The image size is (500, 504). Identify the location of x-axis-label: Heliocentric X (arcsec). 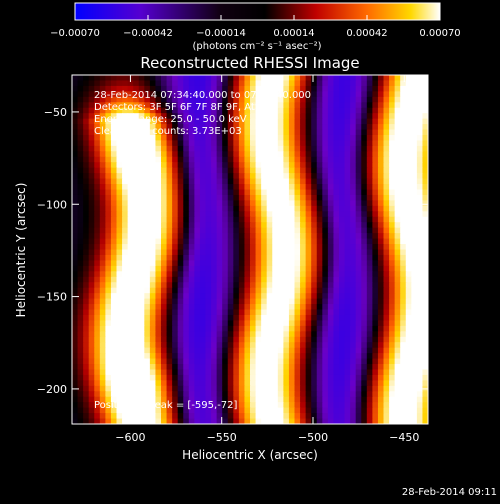
(250, 455).